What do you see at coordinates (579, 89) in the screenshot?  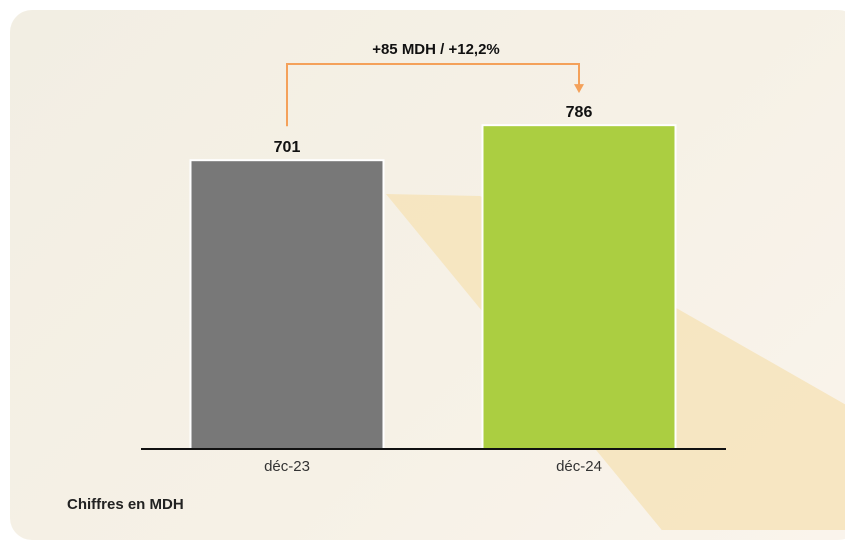 I see `delta-arrowhead` at bounding box center [579, 89].